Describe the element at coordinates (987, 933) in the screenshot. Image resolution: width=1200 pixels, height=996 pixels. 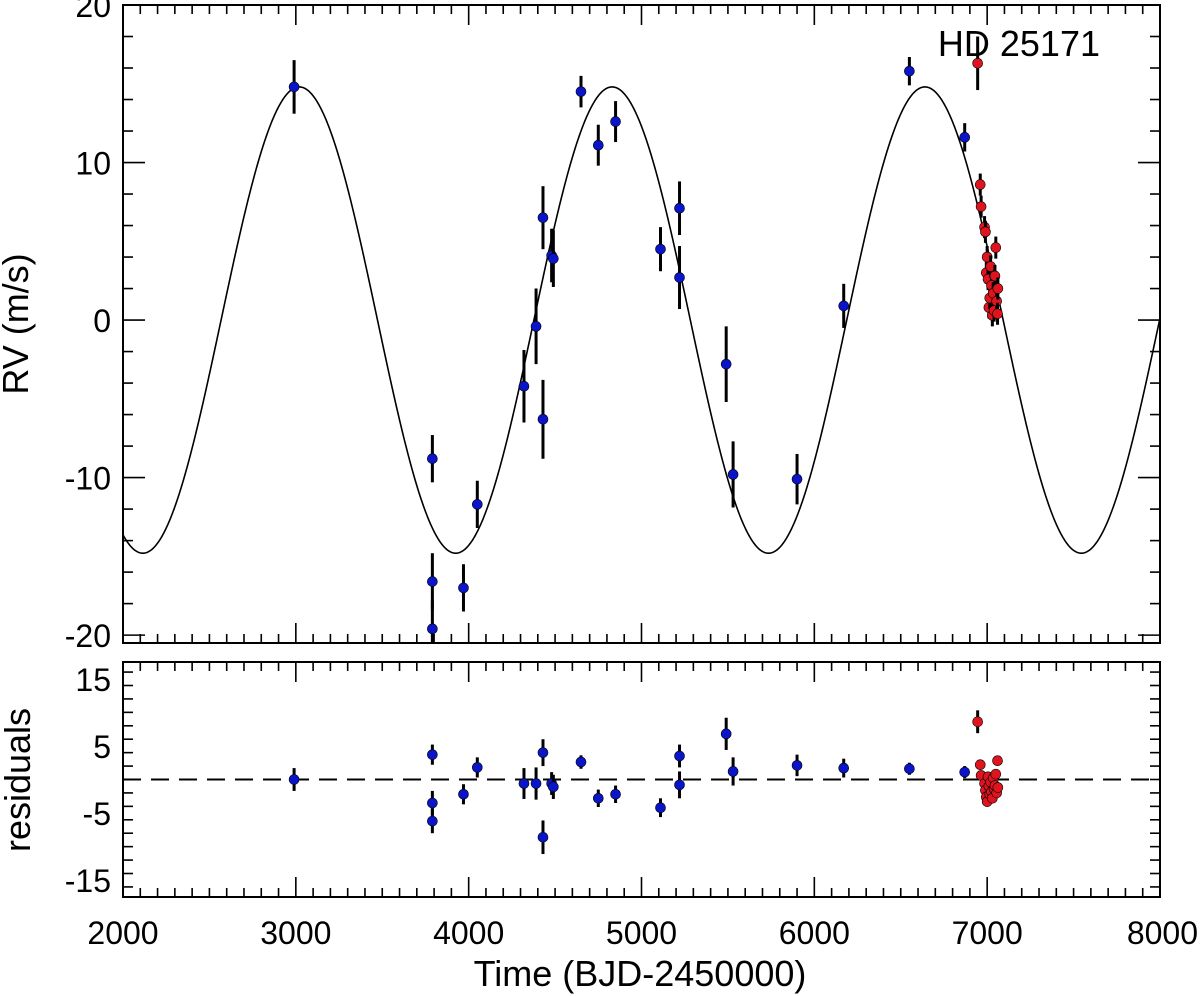
I see `x-tick-label: 7000` at that location.